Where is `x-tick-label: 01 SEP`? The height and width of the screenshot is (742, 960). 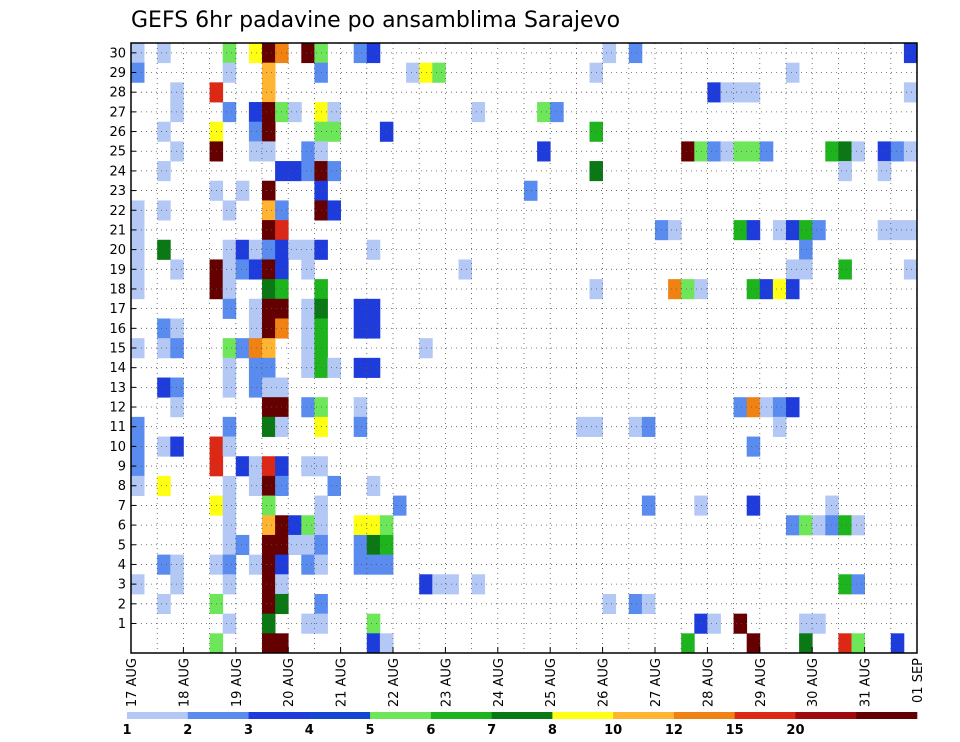
x-tick-label: 01 SEP is located at coordinates (918, 680).